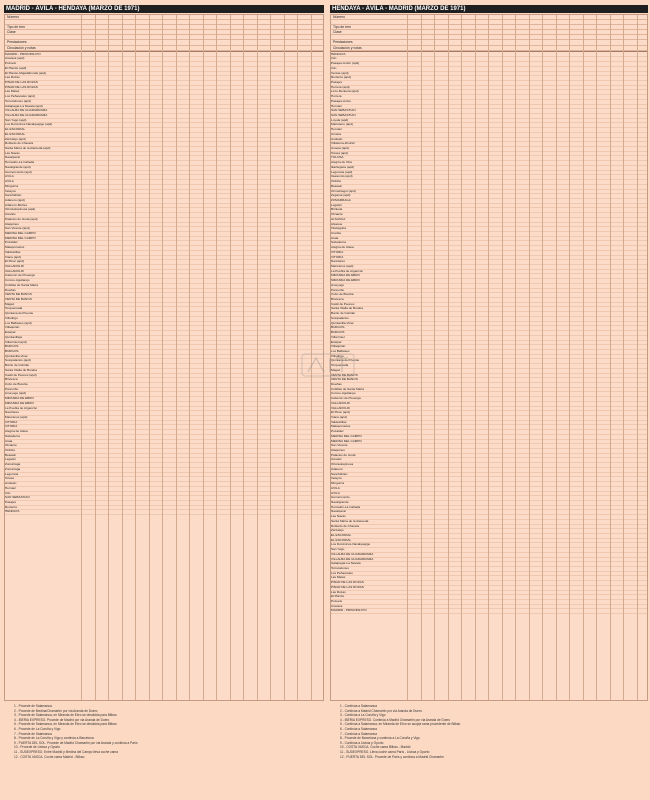 The height and width of the screenshot is (800, 650). What do you see at coordinates (335, 488) in the screenshot?
I see `station-name: ÁVILA` at bounding box center [335, 488].